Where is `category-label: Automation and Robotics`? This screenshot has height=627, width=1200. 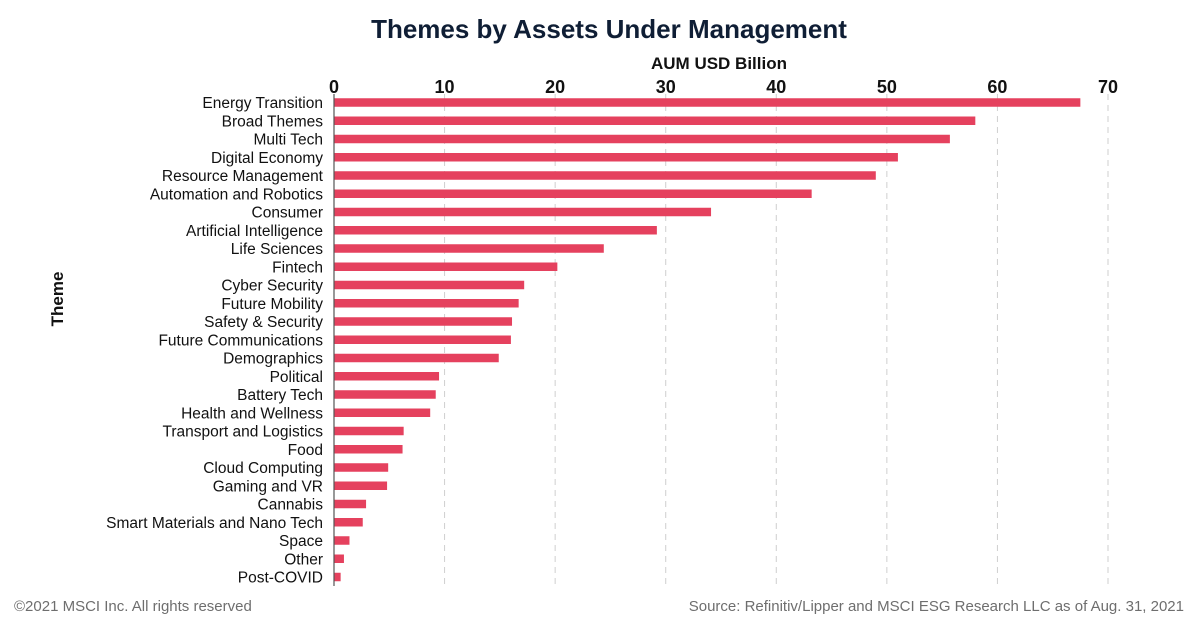
category-label: Automation and Robotics is located at coordinates (236, 194).